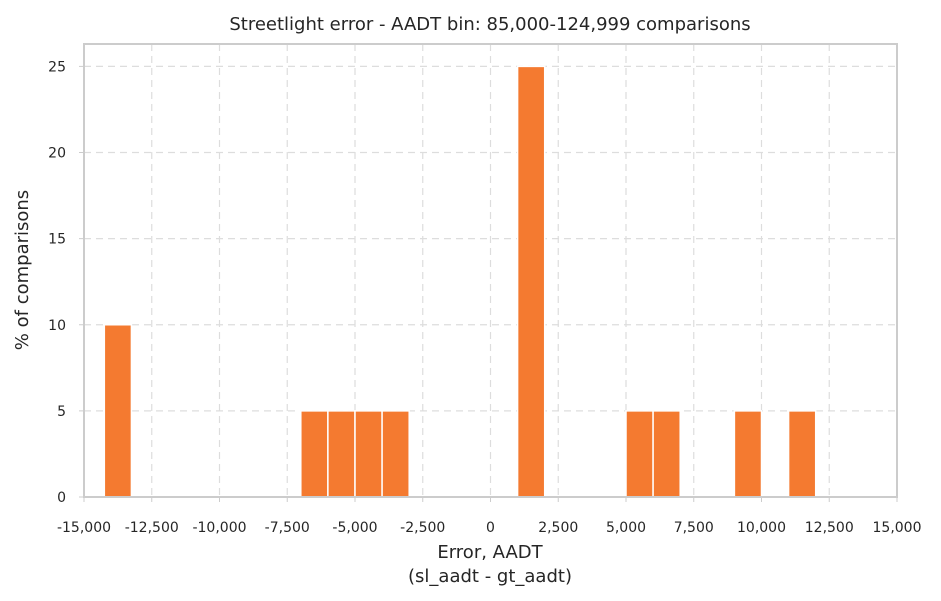  Describe the element at coordinates (490, 576) in the screenshot. I see `x-axis-label-line-2: (sl_aadt - gt_aadt)` at that location.